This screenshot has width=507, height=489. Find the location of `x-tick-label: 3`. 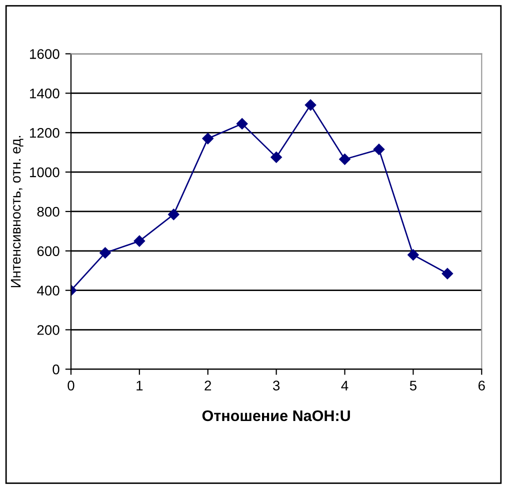

x-tick-label: 3 is located at coordinates (276, 385).